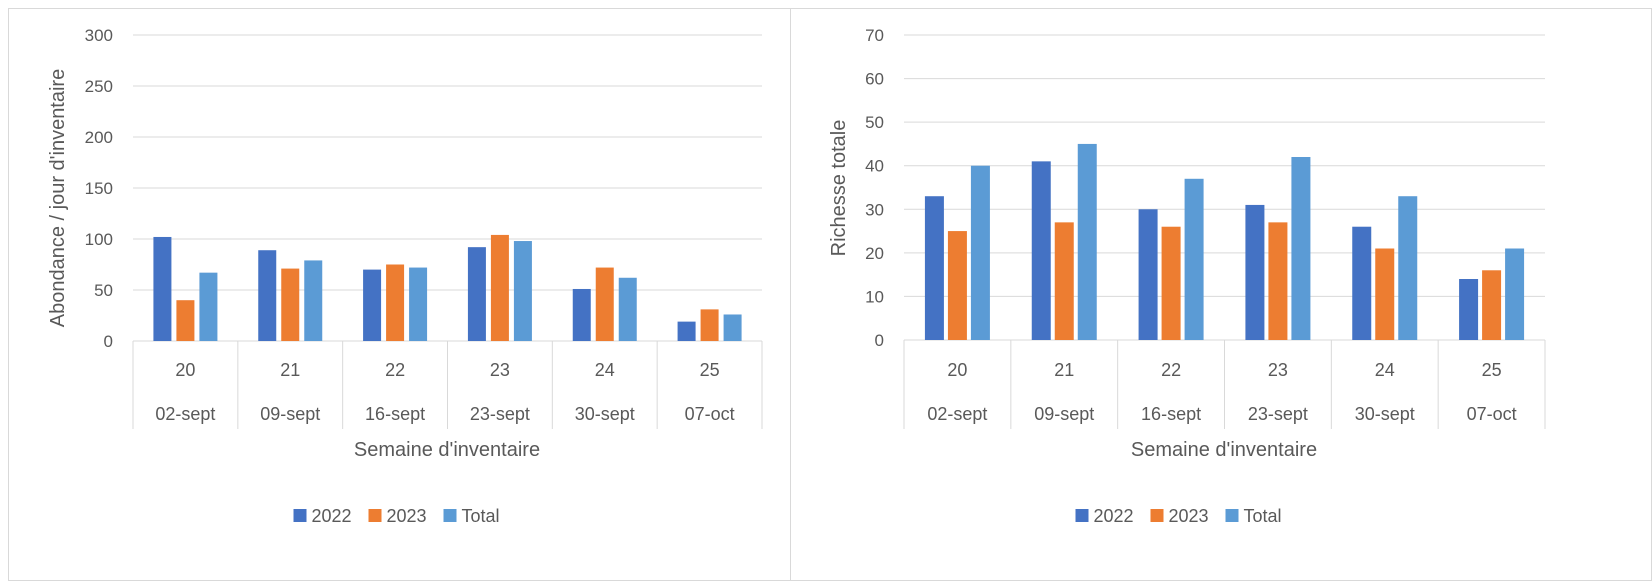 The image size is (1652, 581). What do you see at coordinates (874, 253) in the screenshot?
I see `chart2-y-tick-label: 20` at bounding box center [874, 253].